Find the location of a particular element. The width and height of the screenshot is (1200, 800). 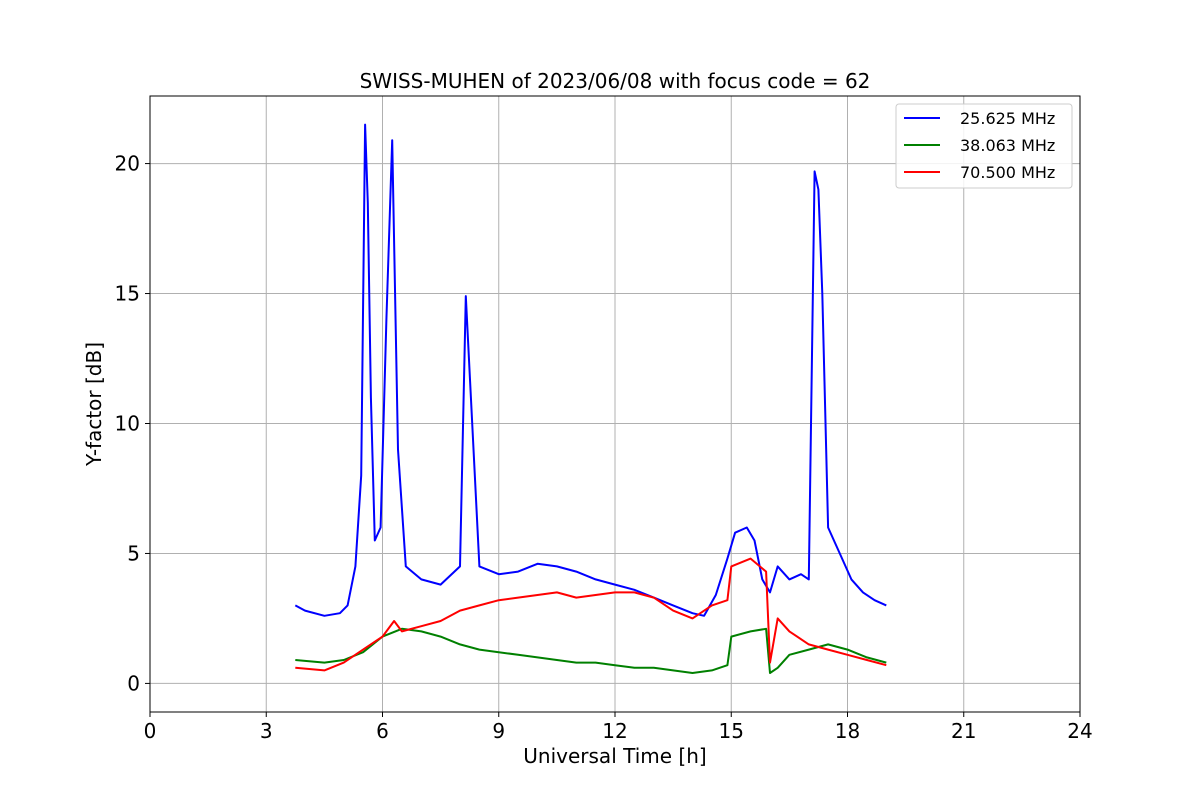

x-tick-label: 3 is located at coordinates (266, 731).